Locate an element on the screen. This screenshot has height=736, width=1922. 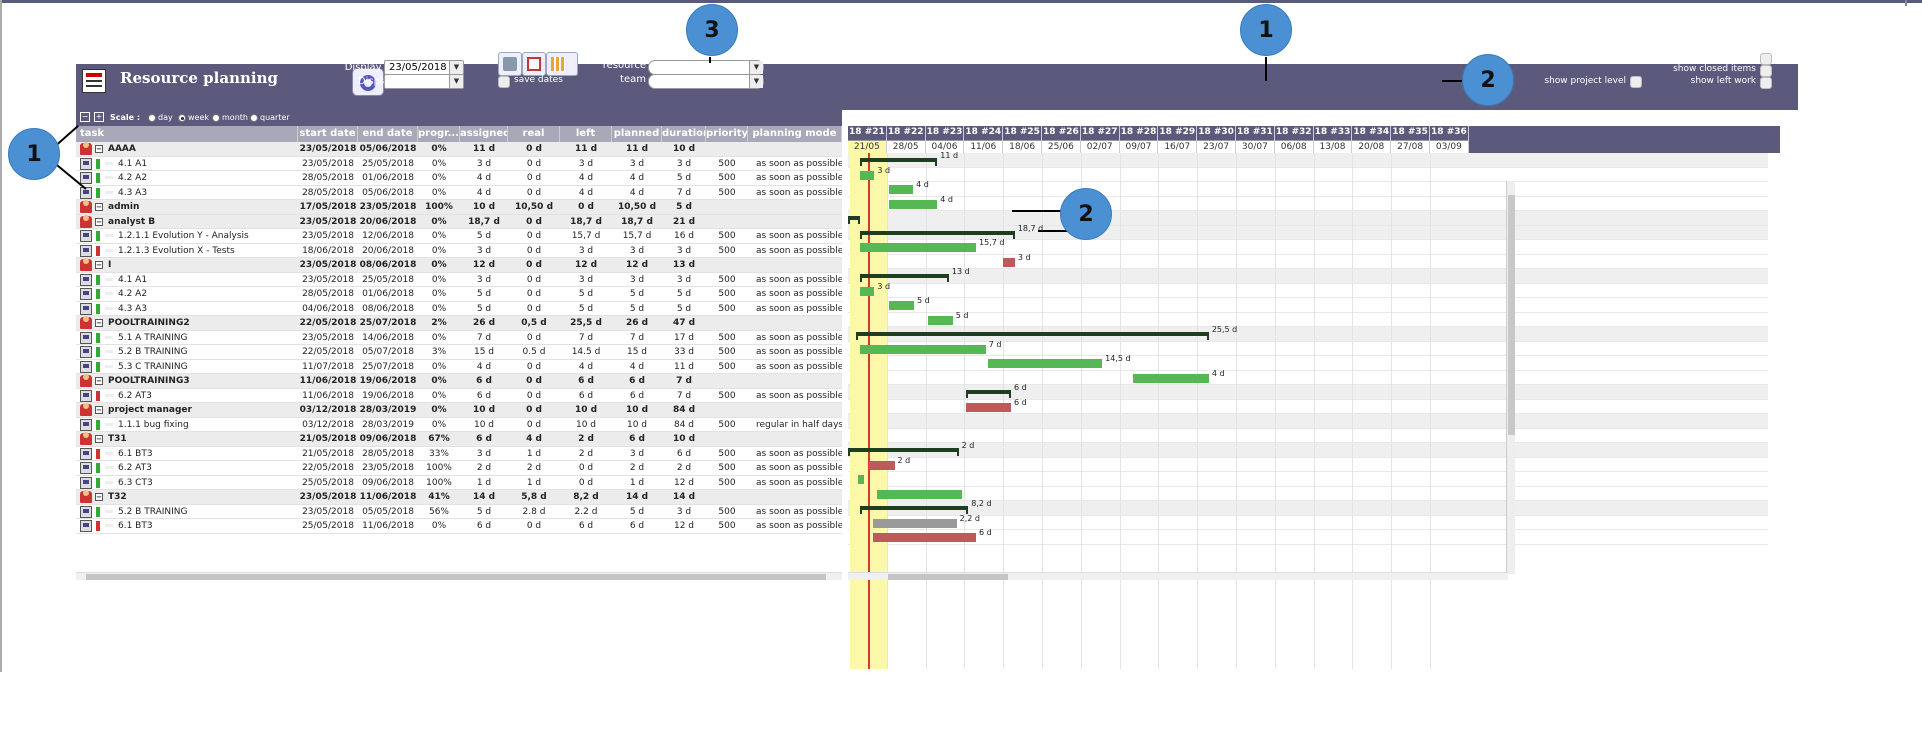
column-header-7: planned is located at coordinates (637, 134).